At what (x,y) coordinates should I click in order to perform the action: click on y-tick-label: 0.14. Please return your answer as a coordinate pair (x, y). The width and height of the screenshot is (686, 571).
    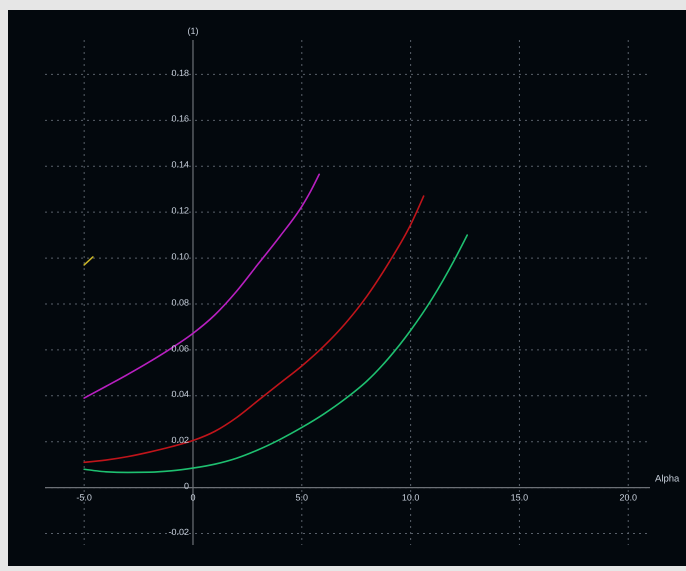
    Looking at the image, I should click on (180, 165).